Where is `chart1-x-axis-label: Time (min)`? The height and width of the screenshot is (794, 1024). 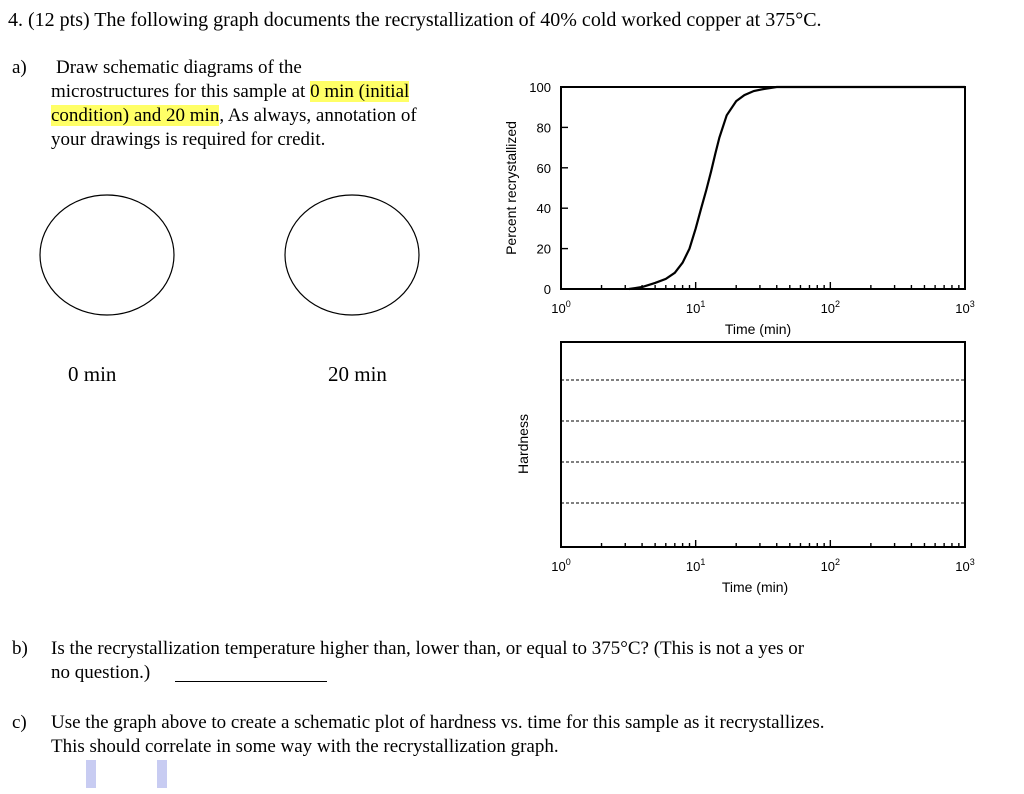
chart1-x-axis-label: Time (min) is located at coordinates (758, 329).